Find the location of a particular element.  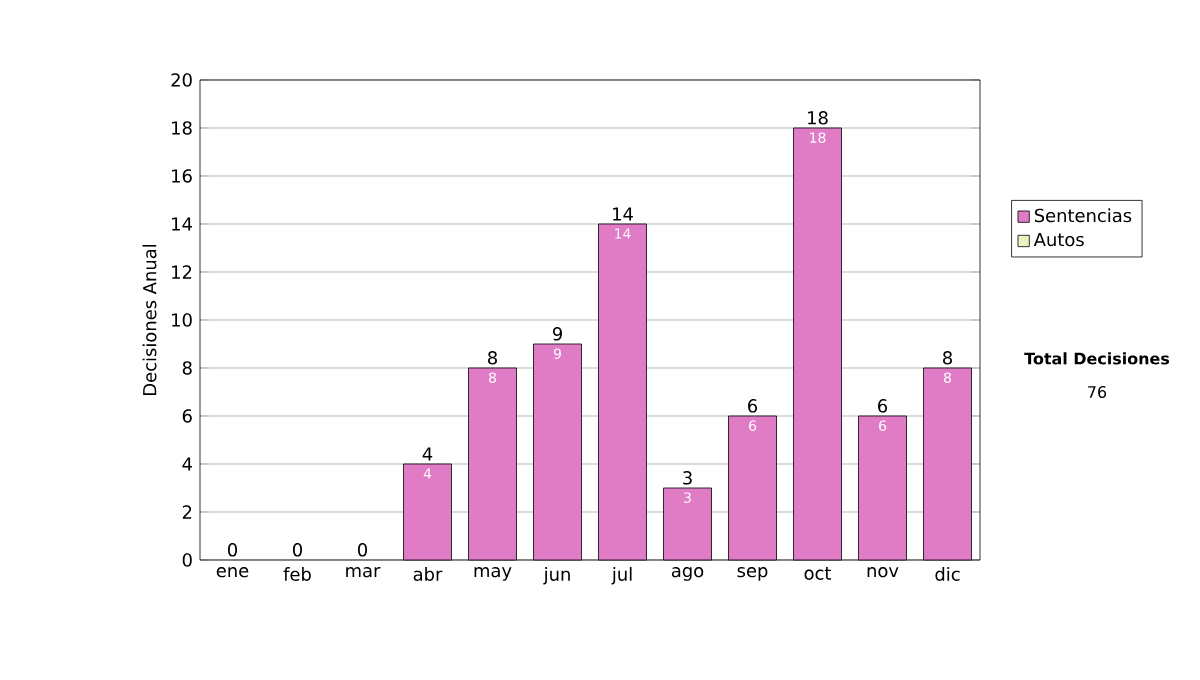

total-label: 3 is located at coordinates (687, 478).